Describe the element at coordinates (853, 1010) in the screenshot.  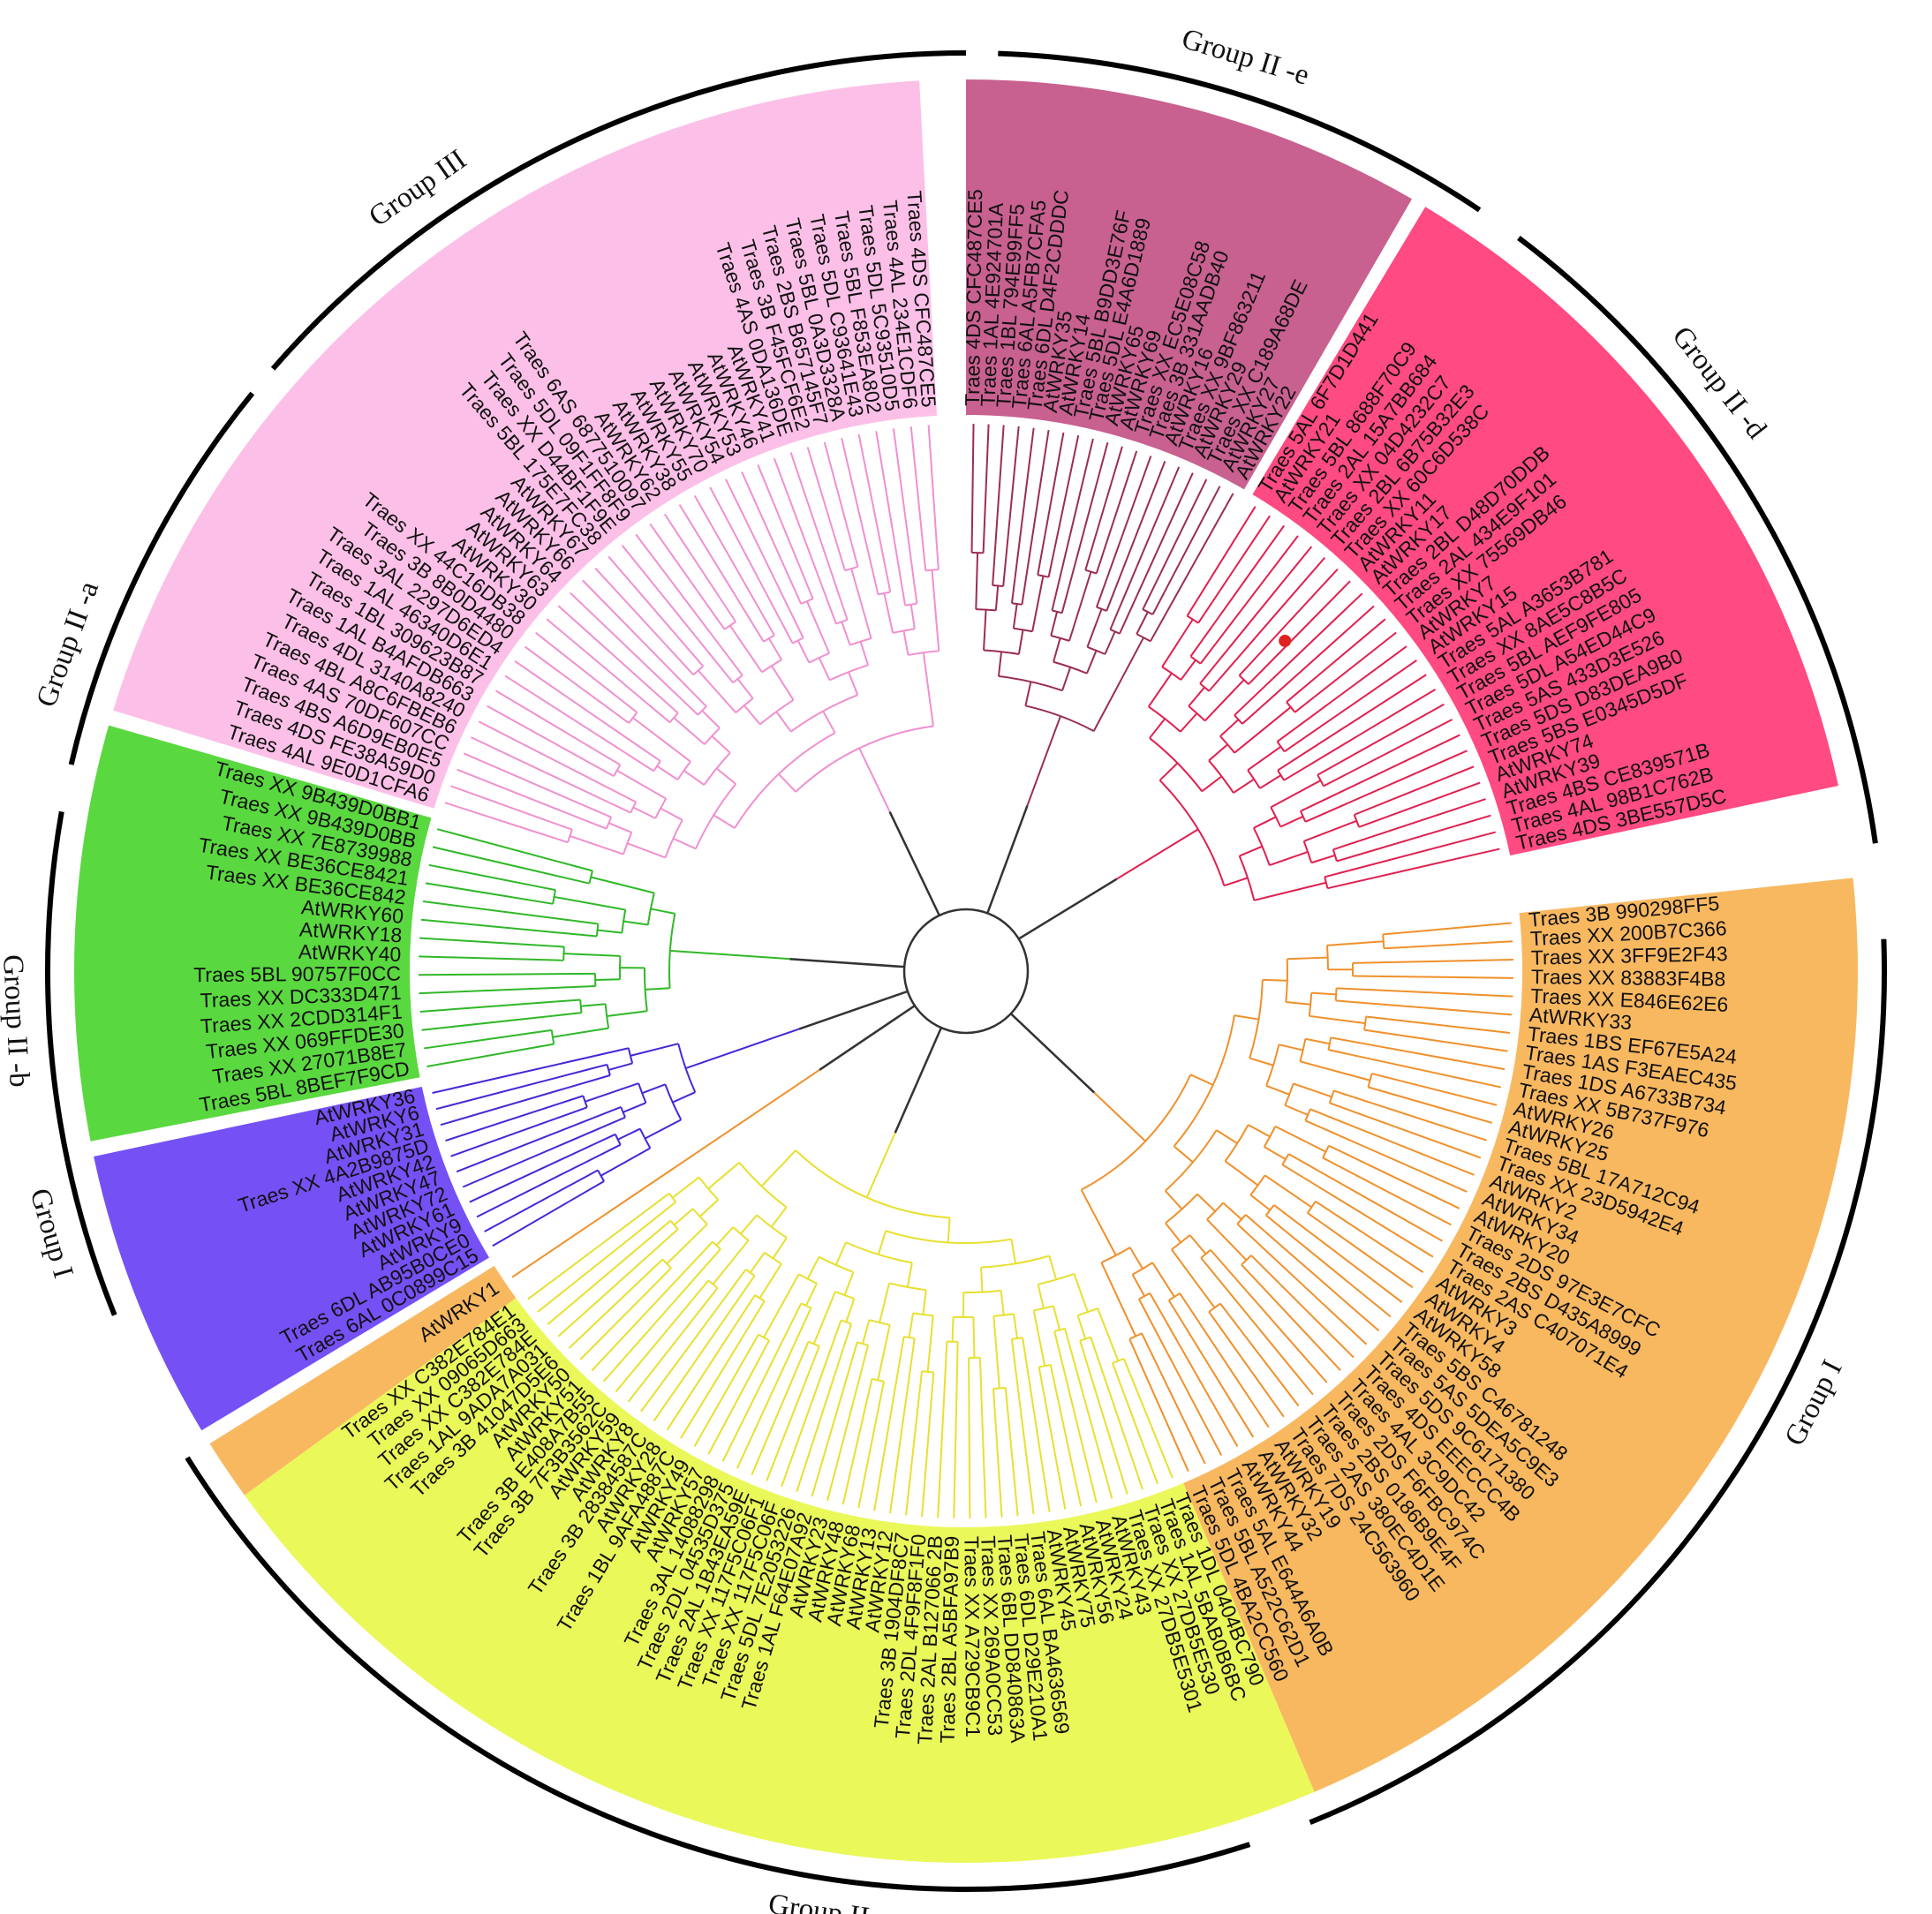
I see `root-branch` at that location.